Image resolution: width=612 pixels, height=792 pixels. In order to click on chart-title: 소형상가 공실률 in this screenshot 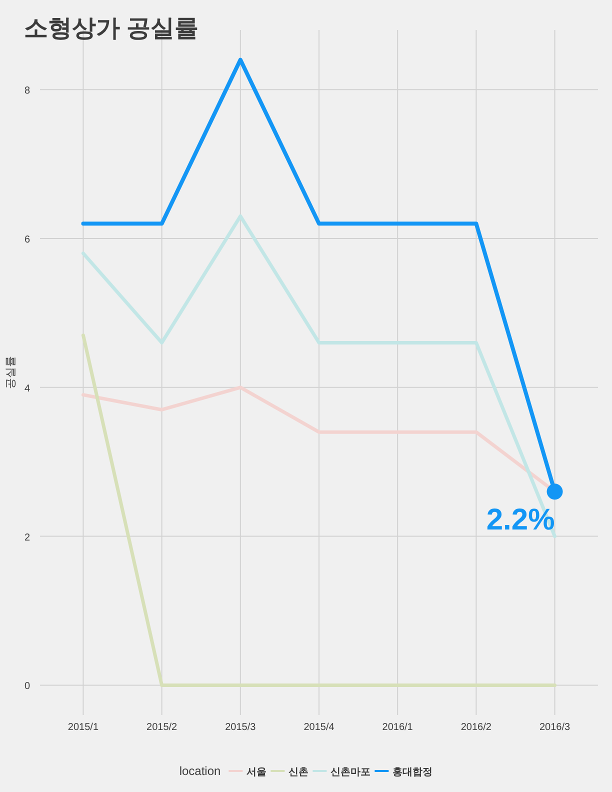, I will do `click(111, 28)`.